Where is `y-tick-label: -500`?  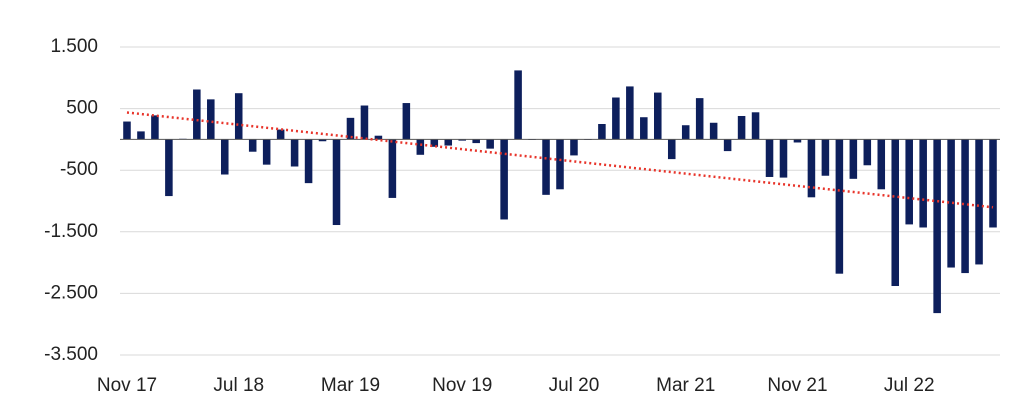
y-tick-label: -500 is located at coordinates (79, 169).